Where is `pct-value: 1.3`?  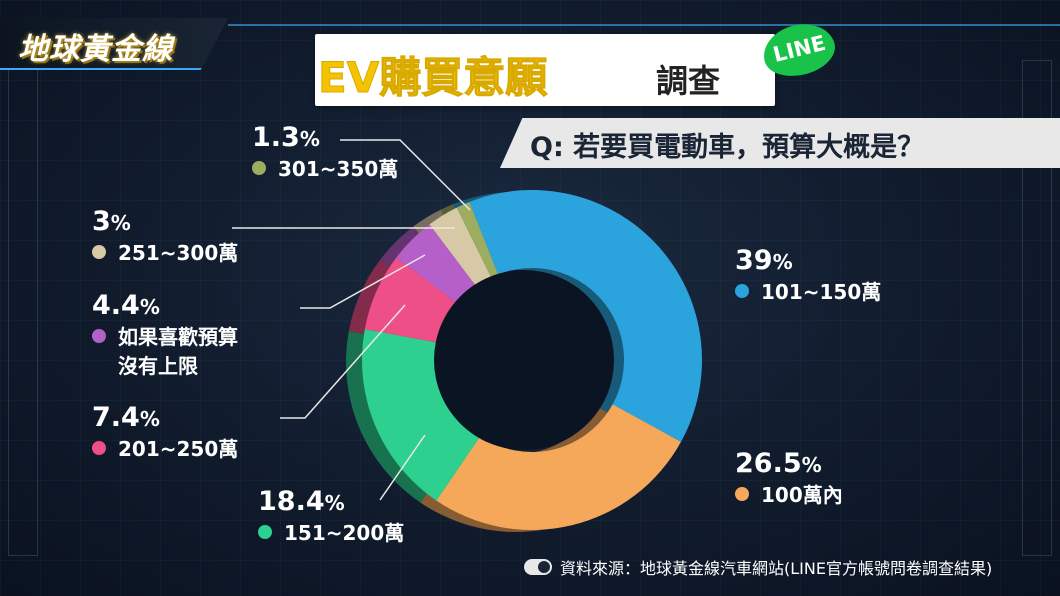 pct-value: 1.3 is located at coordinates (276, 137).